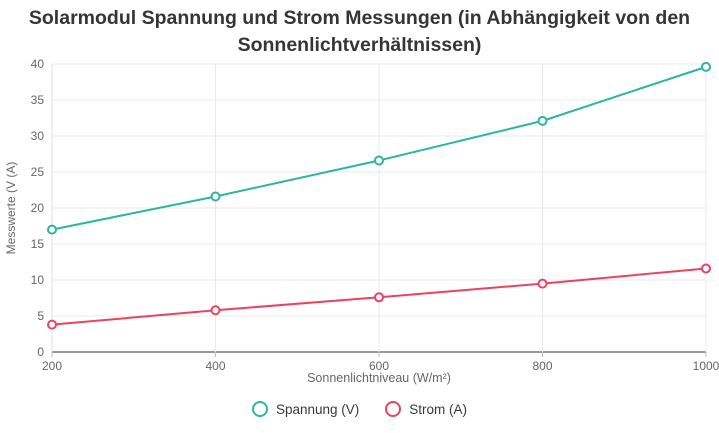 The width and height of the screenshot is (719, 433). Describe the element at coordinates (379, 366) in the screenshot. I see `x-tick-label: 600` at that location.